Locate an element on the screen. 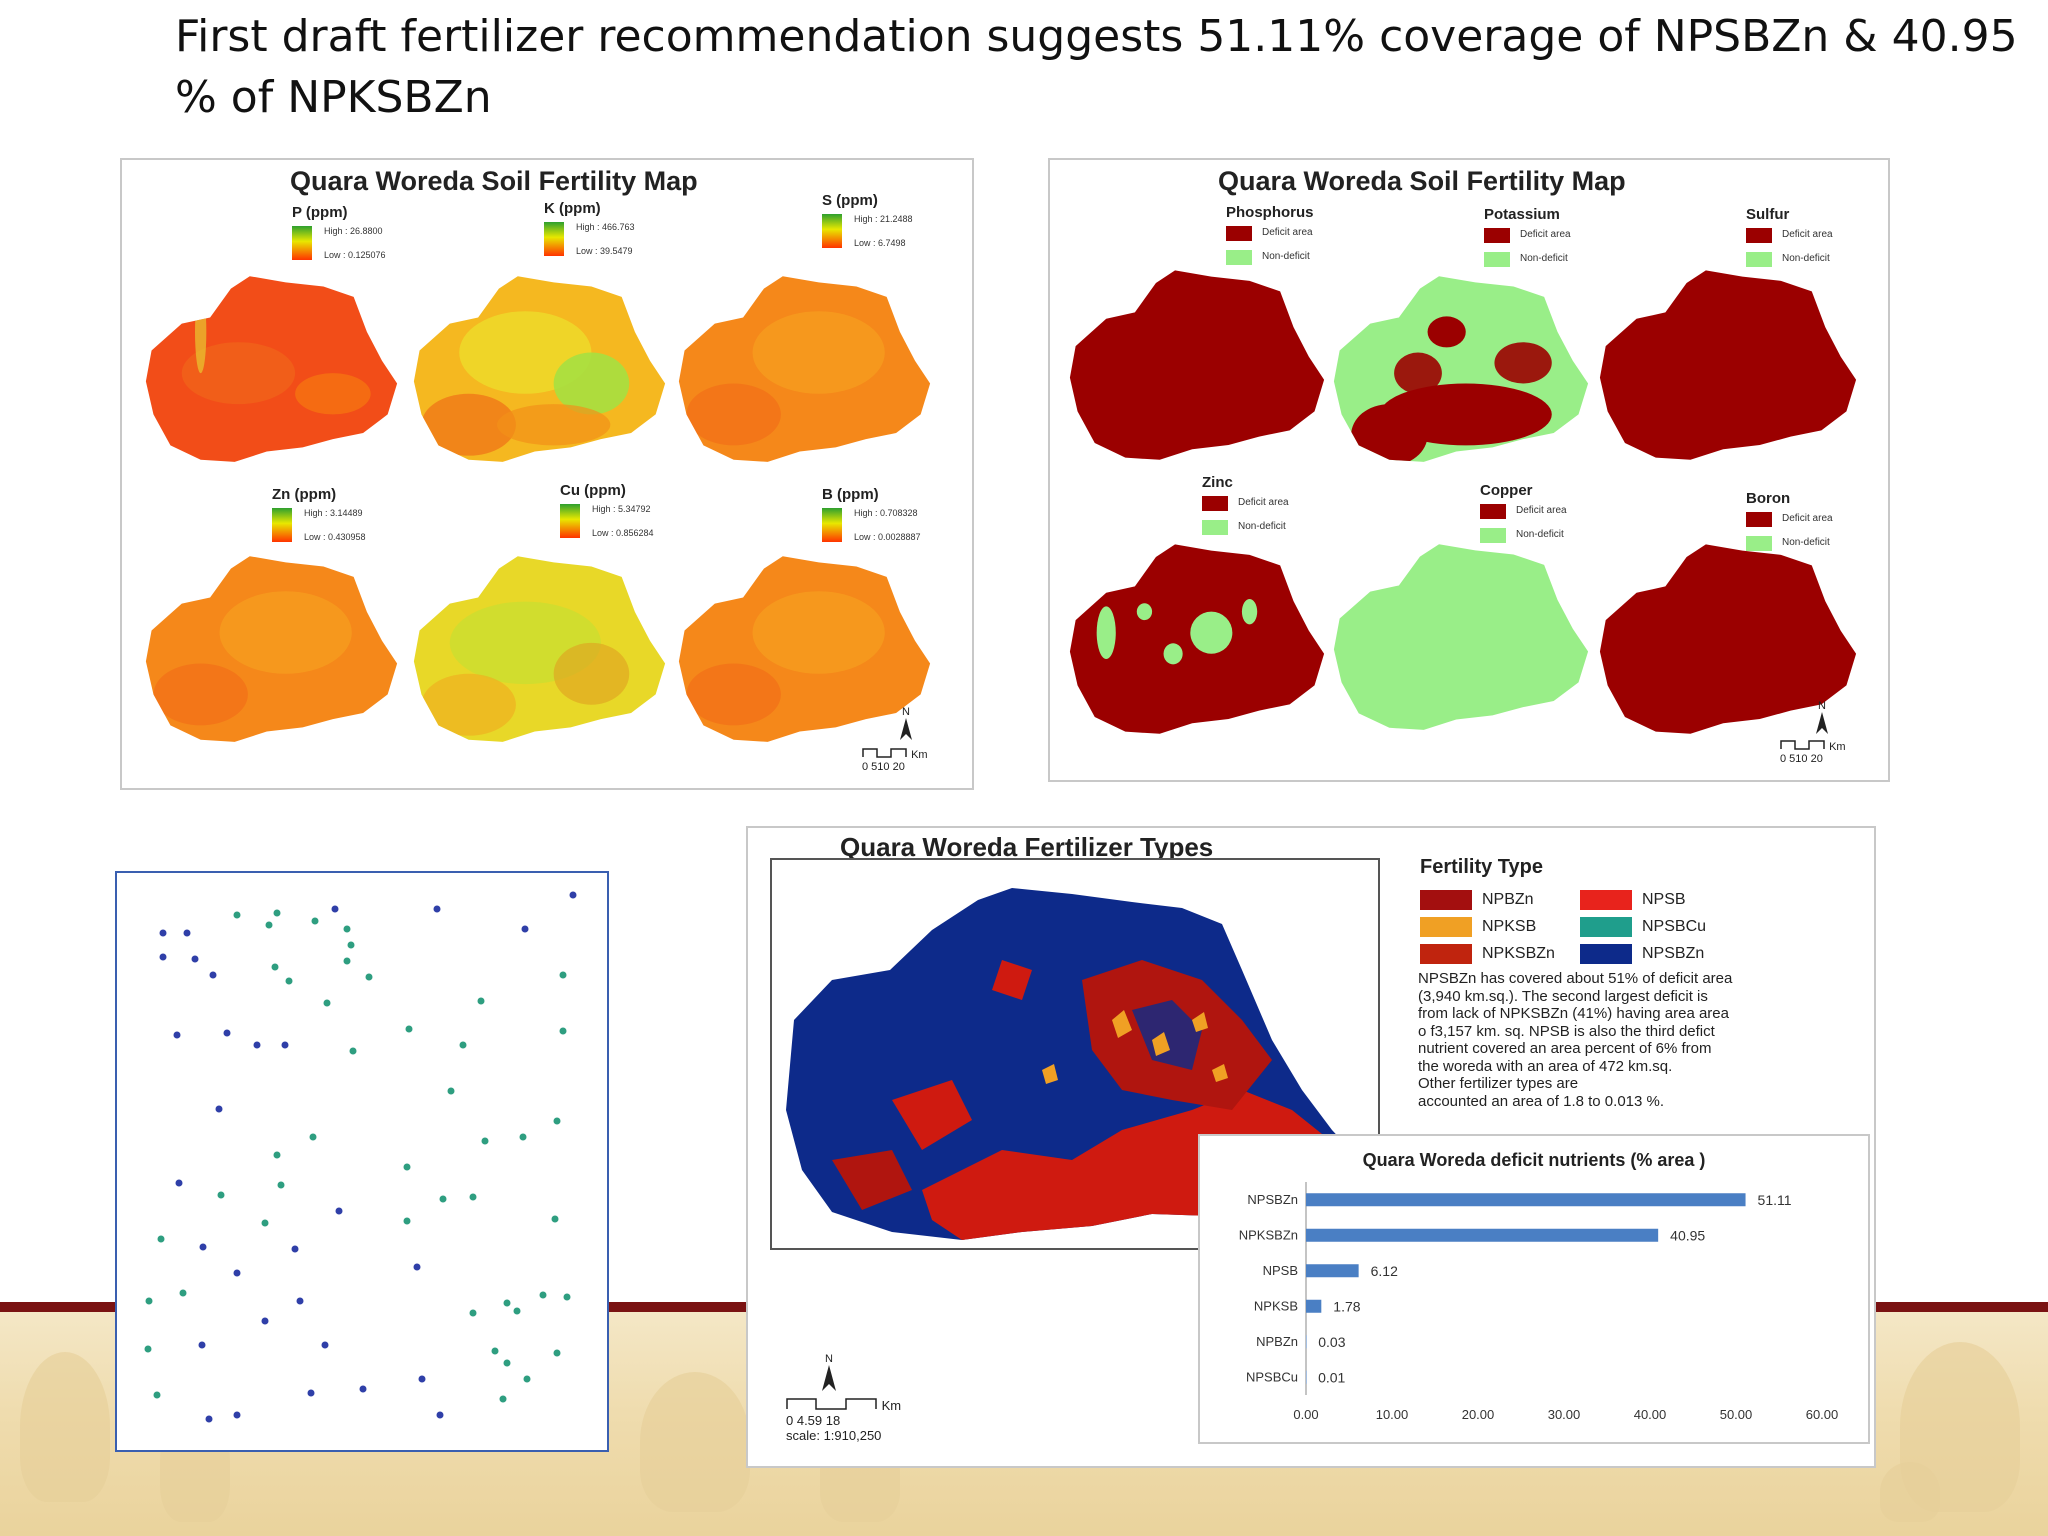 Image resolution: width=2048 pixels, height=1536 pixels. fertility-type-label: NPBZn is located at coordinates (1508, 899).